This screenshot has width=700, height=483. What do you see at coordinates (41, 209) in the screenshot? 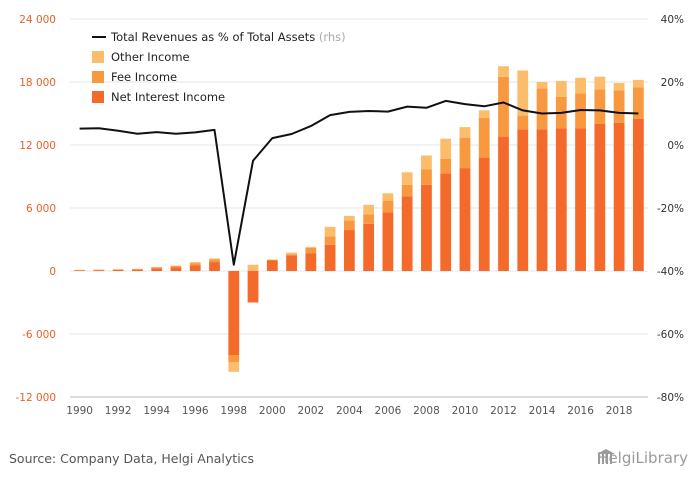
I see `y-tick-label-left: 6 000` at bounding box center [41, 209].